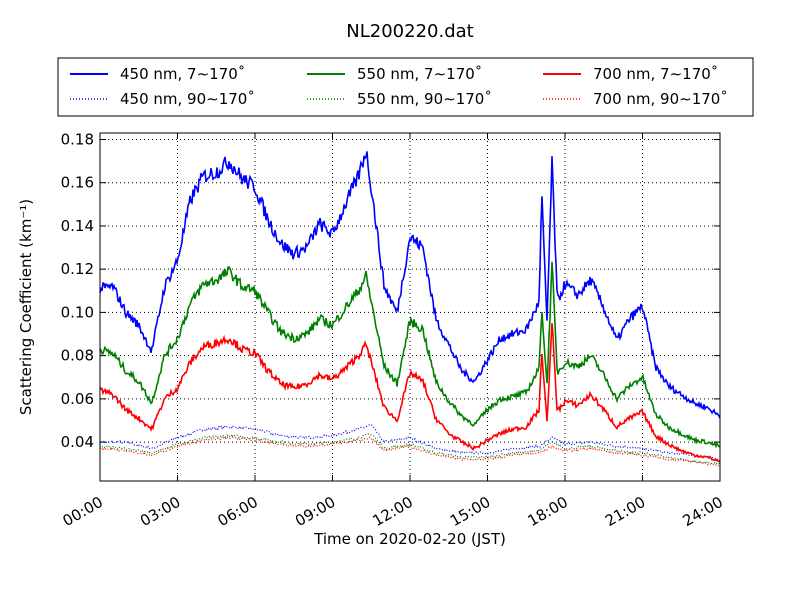  I want to click on y-tick-label: 0.16, so click(77, 183).